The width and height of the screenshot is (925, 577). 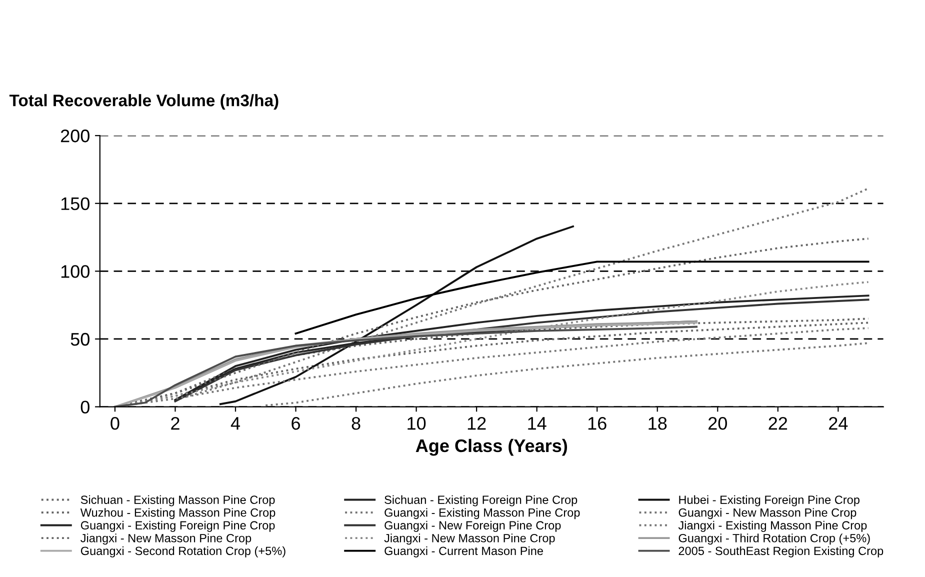 What do you see at coordinates (781, 552) in the screenshot?
I see `legend-label: 2005 - SouthEast Region Existing Crop` at bounding box center [781, 552].